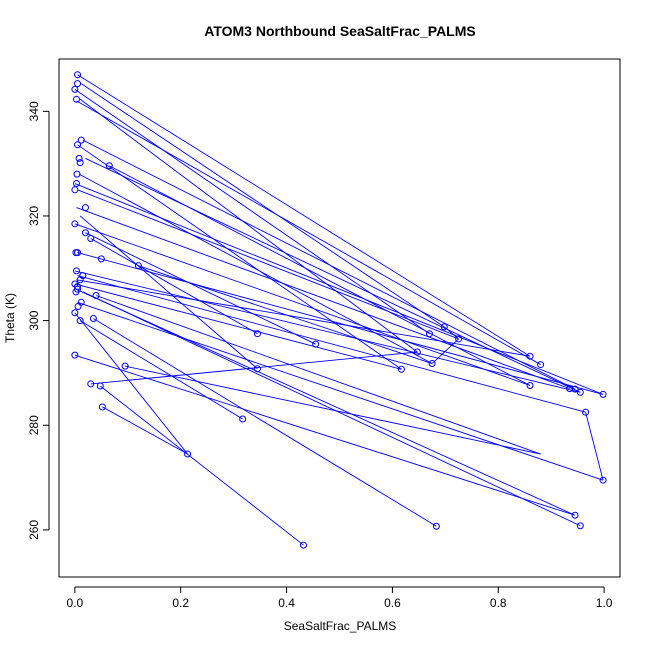 The image size is (650, 650). What do you see at coordinates (498, 603) in the screenshot?
I see `x-tick-label: 0.8` at bounding box center [498, 603].